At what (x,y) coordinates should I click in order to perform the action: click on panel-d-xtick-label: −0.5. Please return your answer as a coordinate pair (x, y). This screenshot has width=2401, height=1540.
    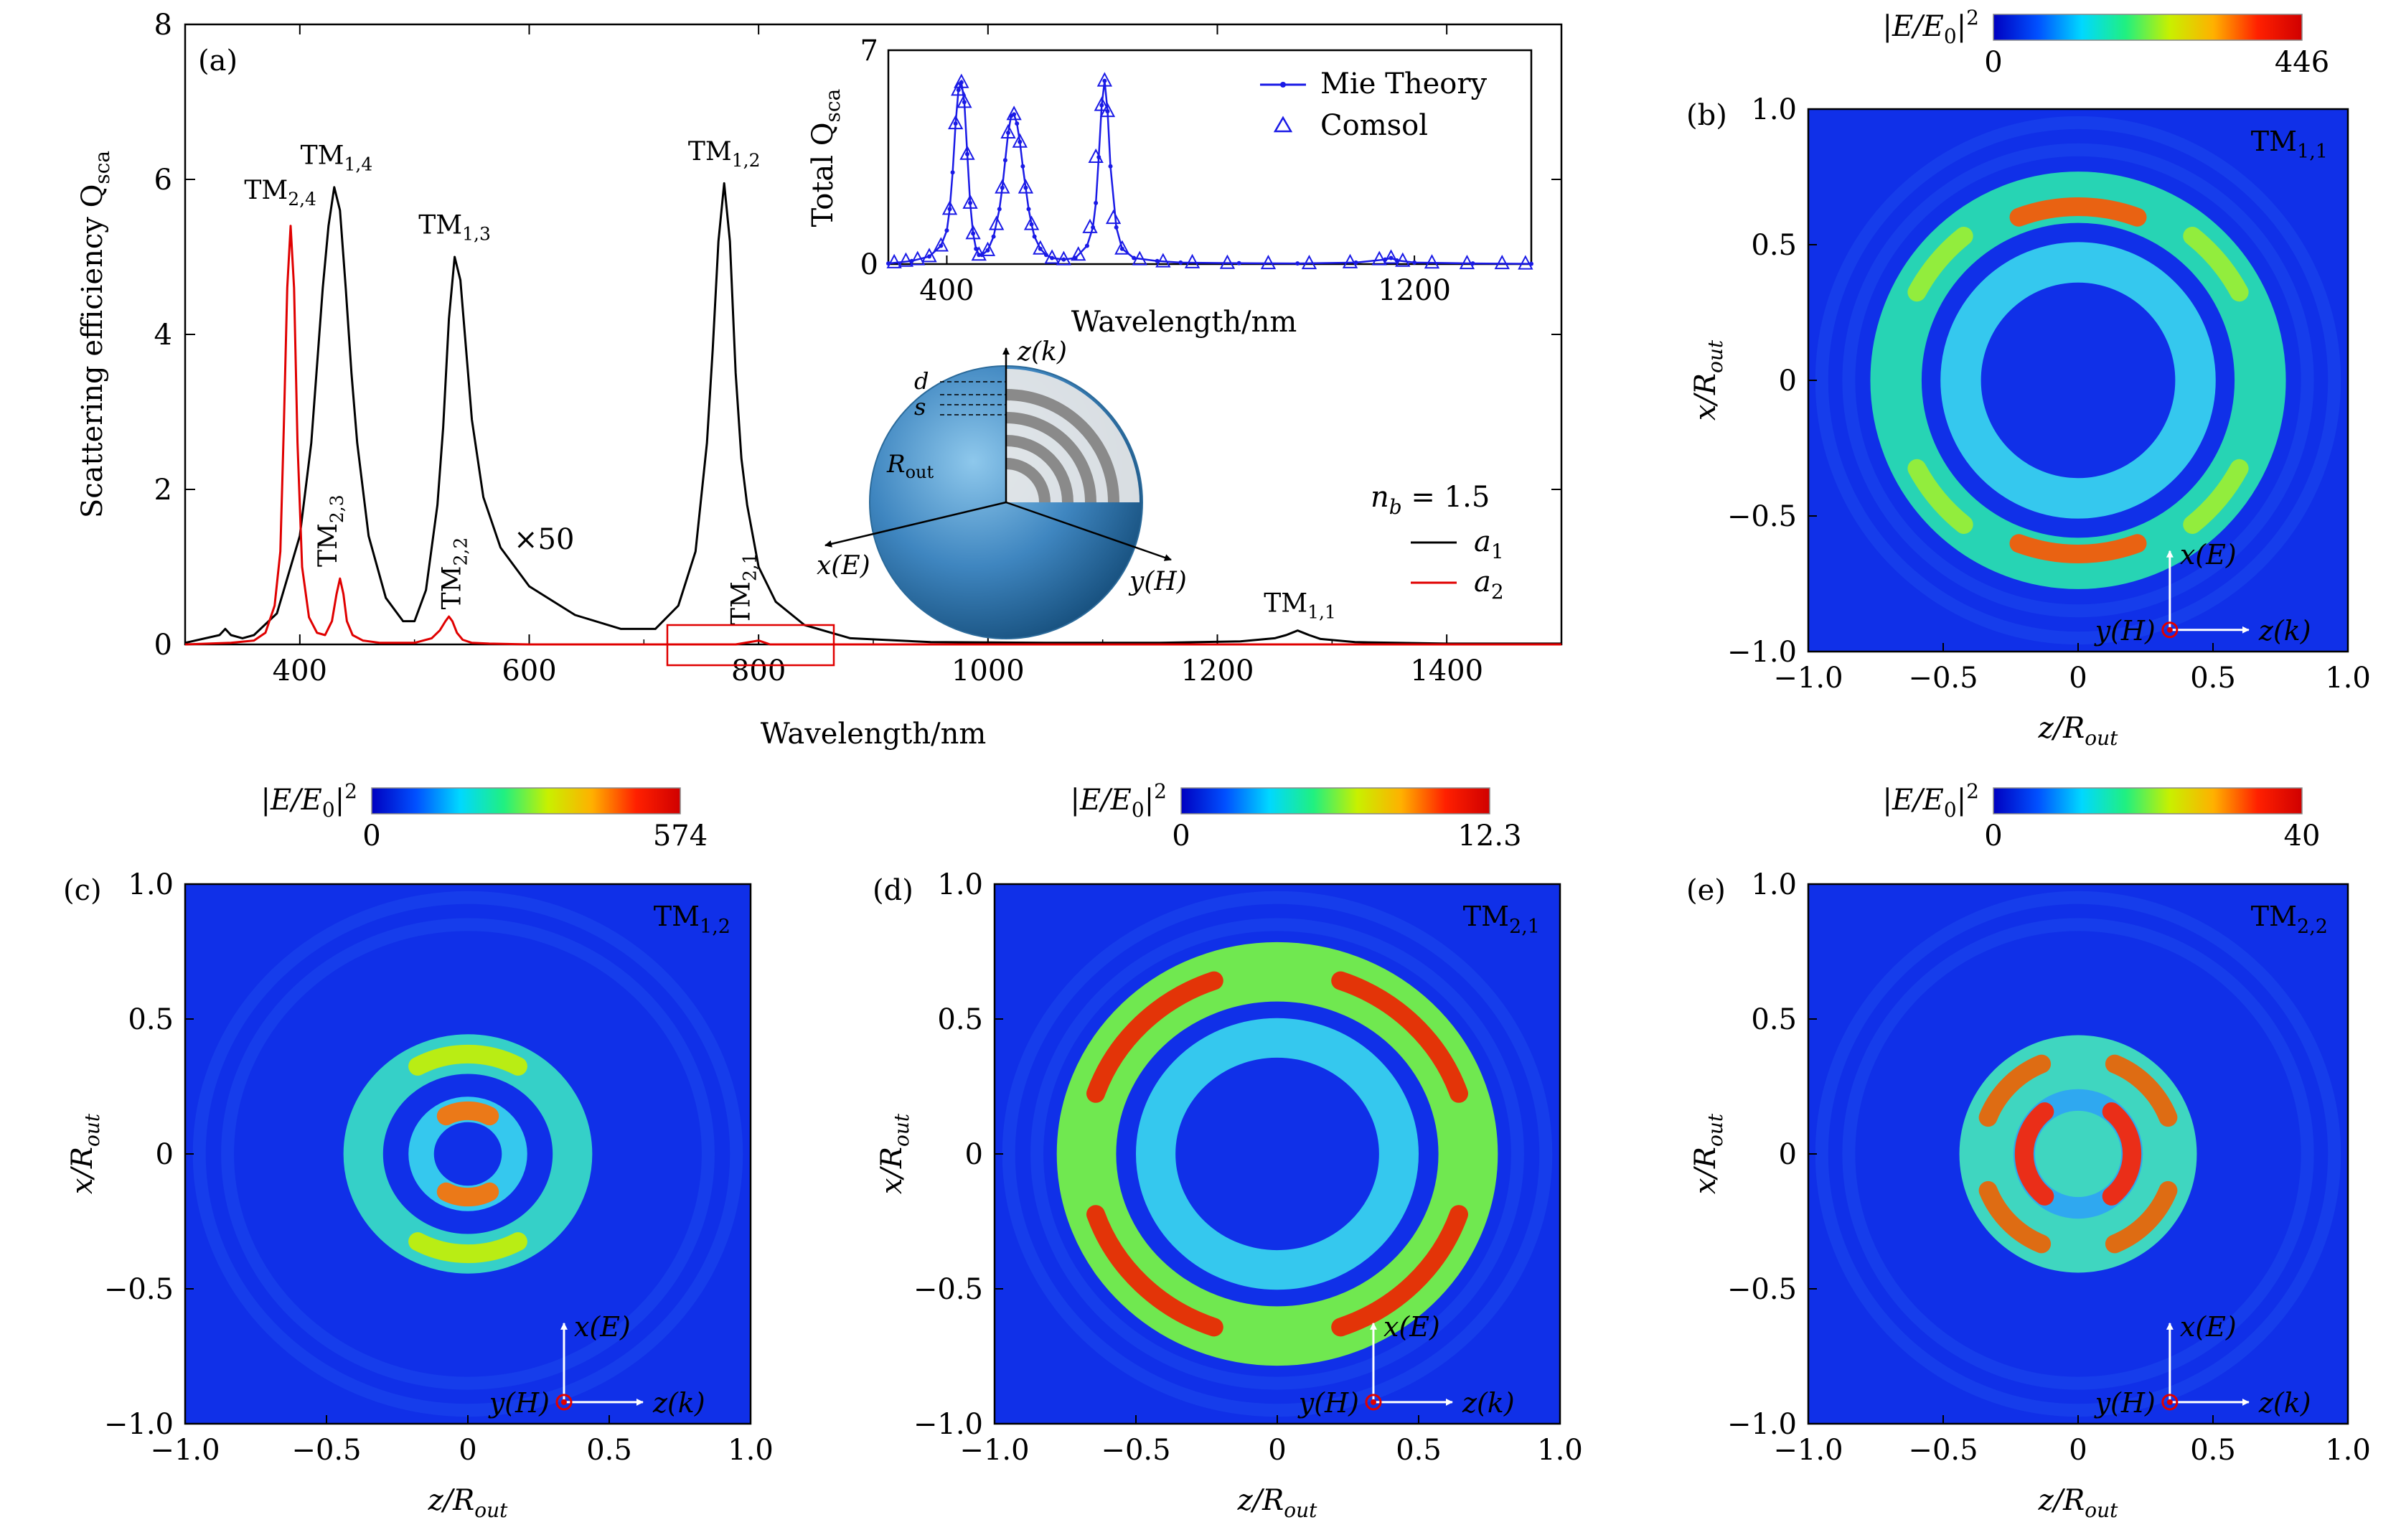
    Looking at the image, I should click on (1135, 1450).